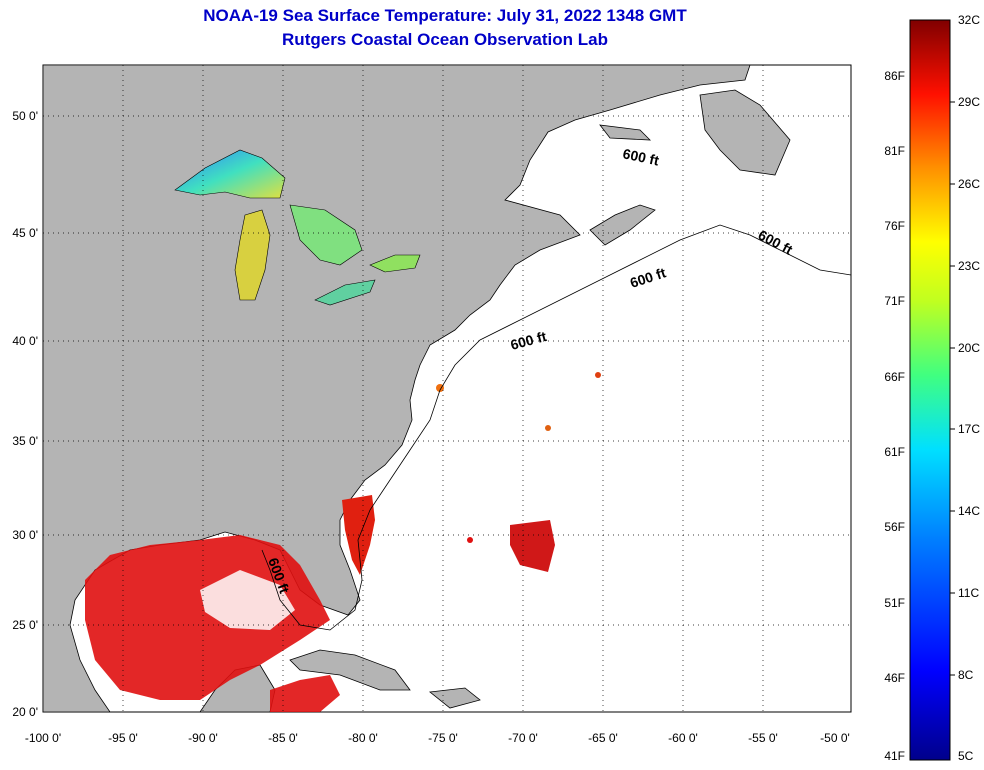 Image resolution: width=984 pixels, height=770 pixels. Describe the element at coordinates (345, 292) in the screenshot. I see `lake-erie` at that location.